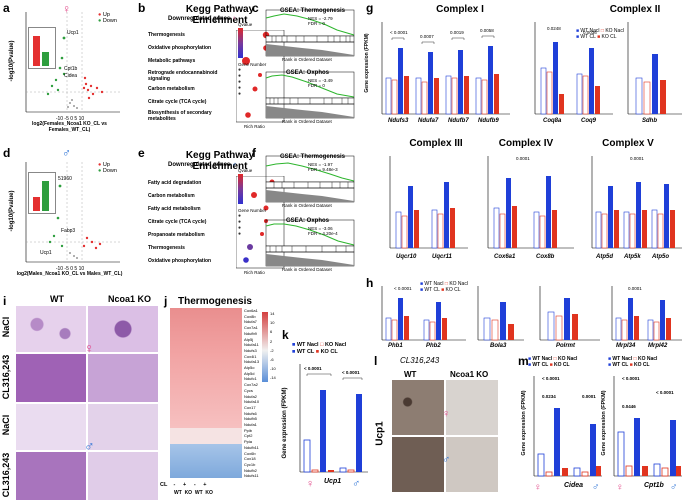 The image size is (685, 503). What do you see at coordinates (73, 33) in the screenshot?
I see `volcano-a-gene-ucp1: Ucp1` at bounding box center [73, 33].